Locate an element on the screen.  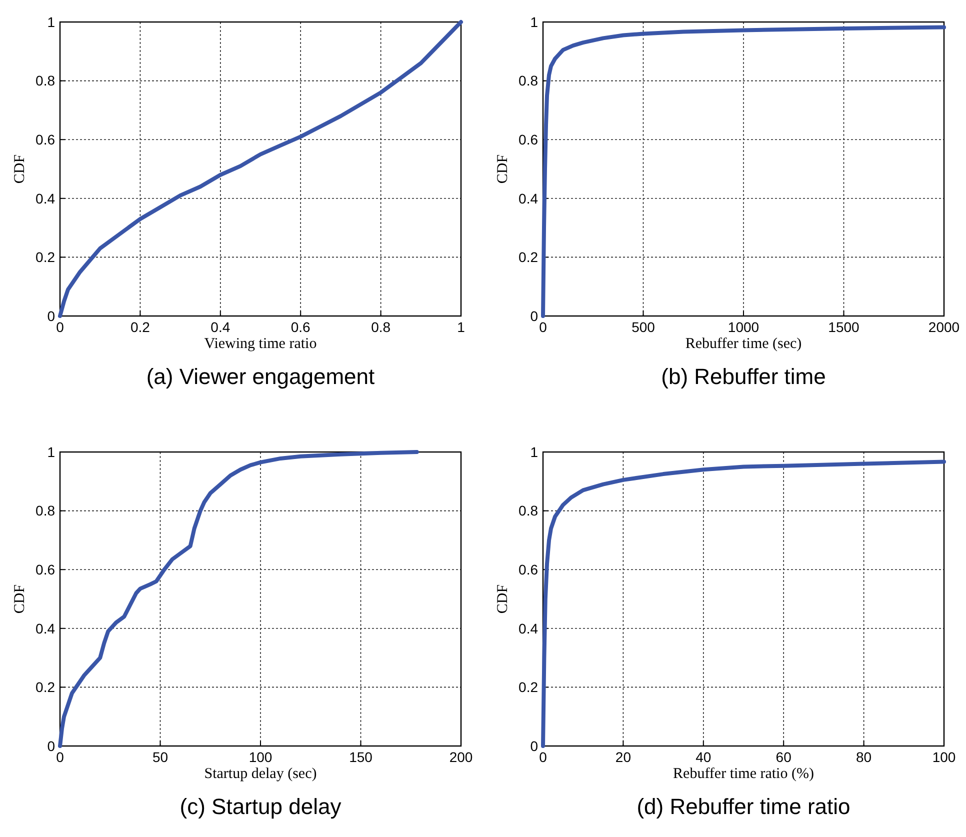
text: (c) Startup delay is located at coordinates (261, 806).